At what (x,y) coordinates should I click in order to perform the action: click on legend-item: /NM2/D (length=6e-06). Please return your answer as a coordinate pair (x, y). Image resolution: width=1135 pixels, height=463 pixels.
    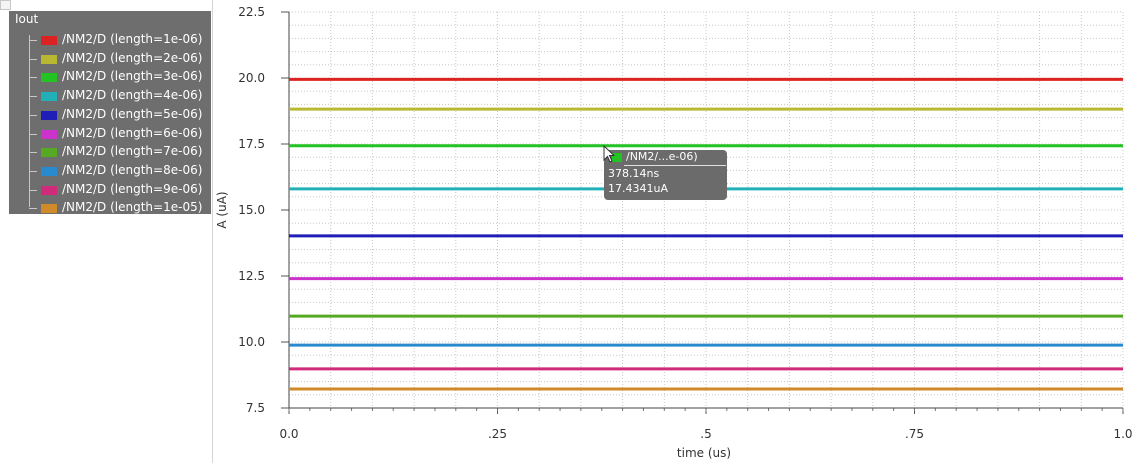
    Looking at the image, I should click on (121, 135).